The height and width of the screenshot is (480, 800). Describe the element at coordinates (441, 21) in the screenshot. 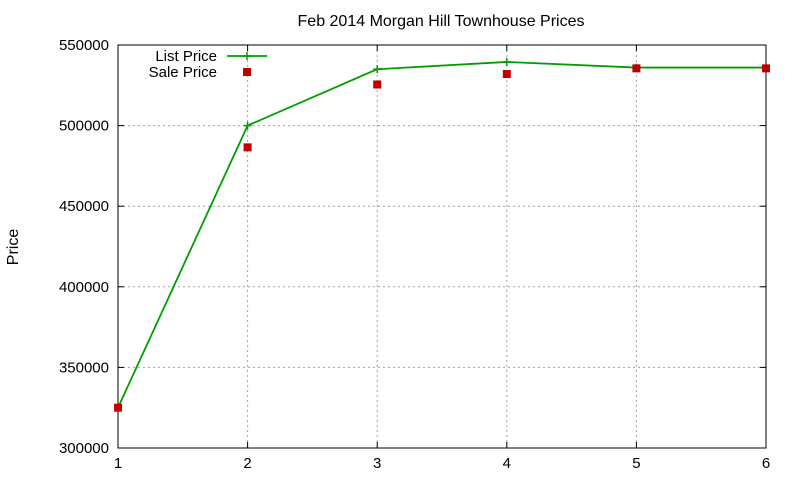

I see `chart-title: Feb 2014 Morgan Hill Townhouse Prices` at that location.